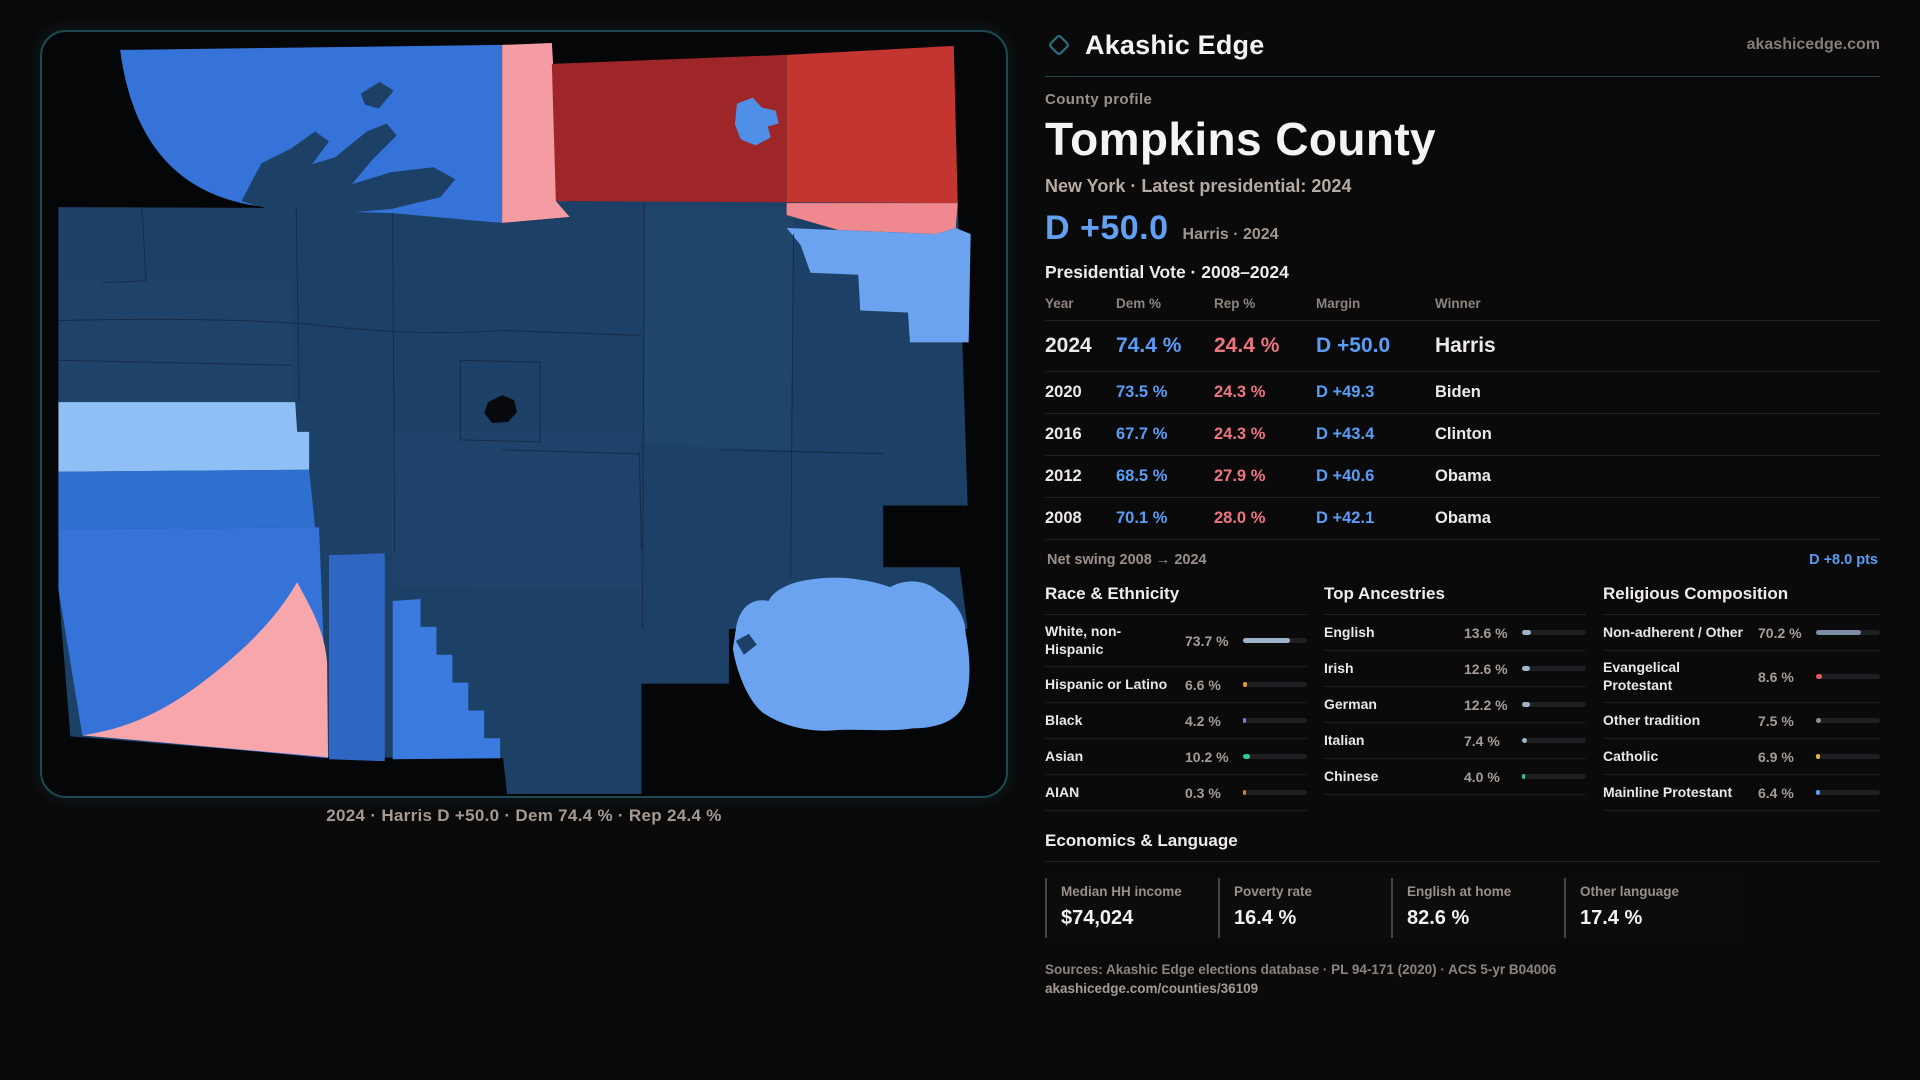 The image size is (1920, 1080). What do you see at coordinates (669, 129) in the screenshot?
I see `precinct-region-rep-strong` at bounding box center [669, 129].